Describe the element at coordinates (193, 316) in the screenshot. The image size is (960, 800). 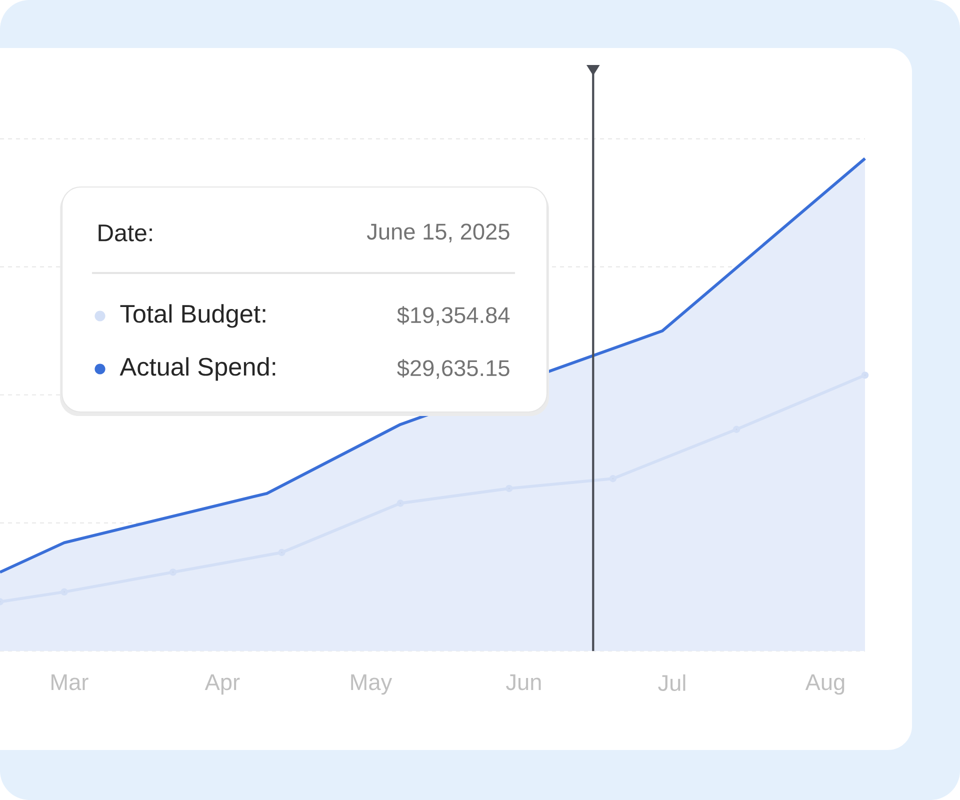
I see `legend-label: Total Budget:` at that location.